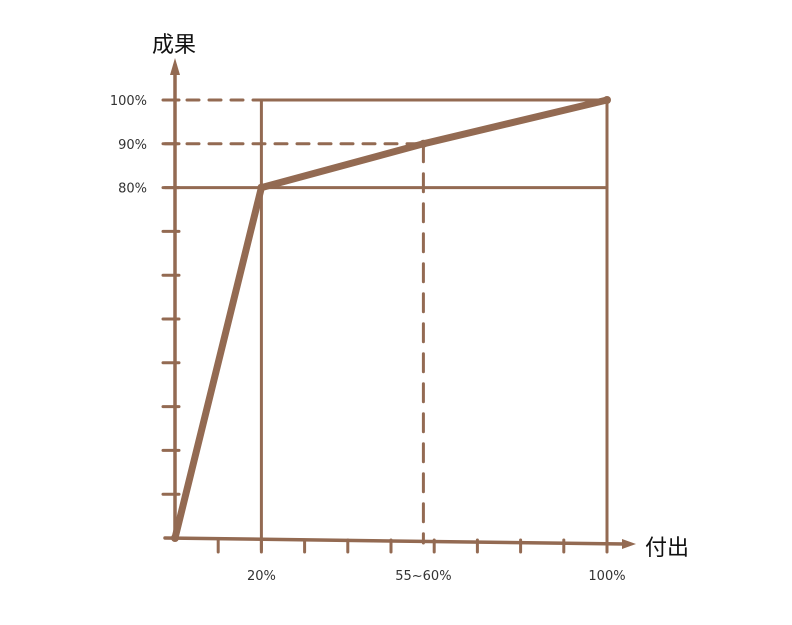 This screenshot has height=625, width=792. I want to click on x-tick-label: 55~60%, so click(423, 576).